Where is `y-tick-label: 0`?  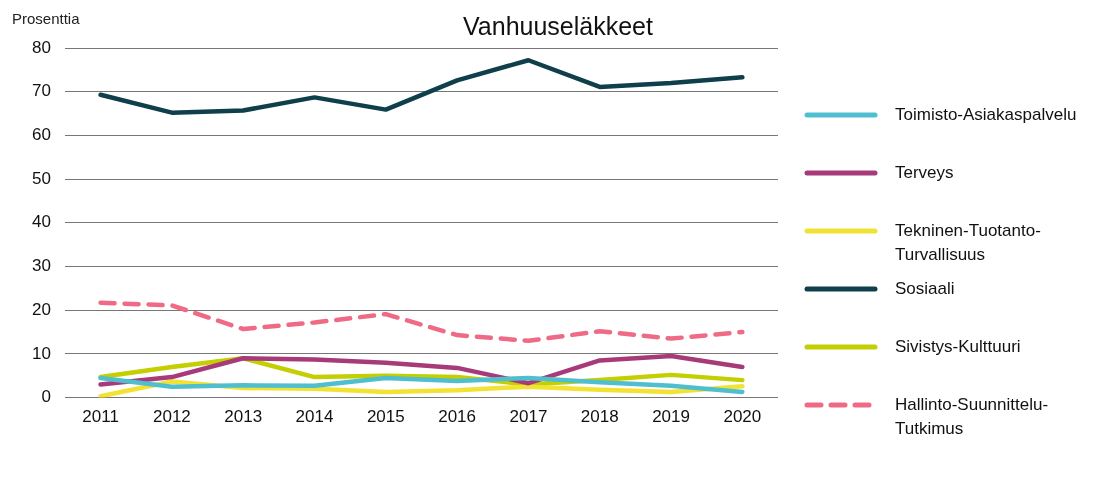
y-tick-label: 0 is located at coordinates (46, 397).